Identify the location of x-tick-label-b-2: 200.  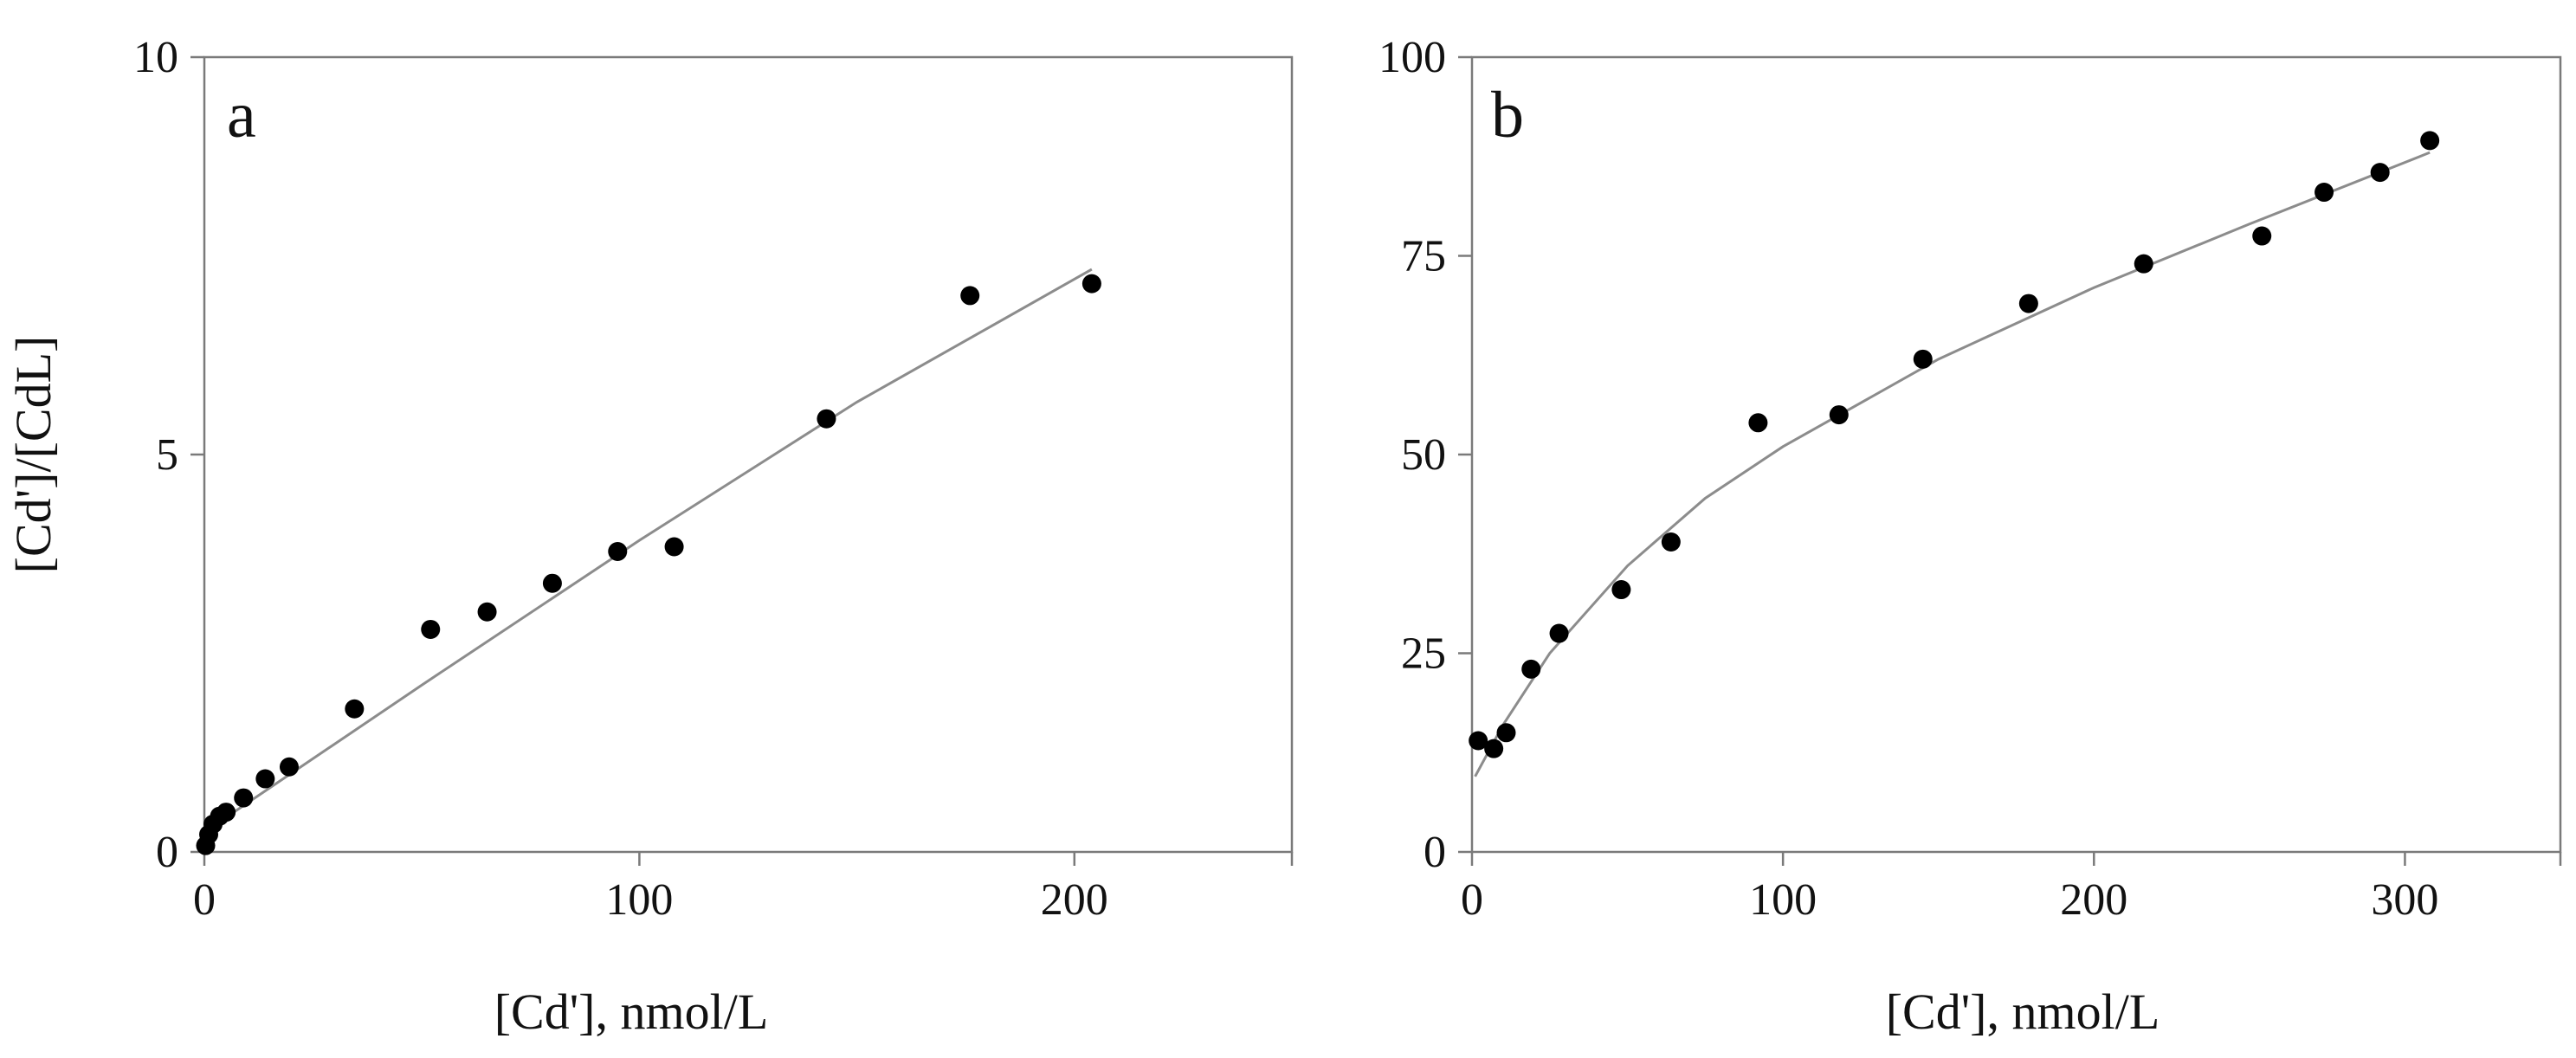
(2093, 900).